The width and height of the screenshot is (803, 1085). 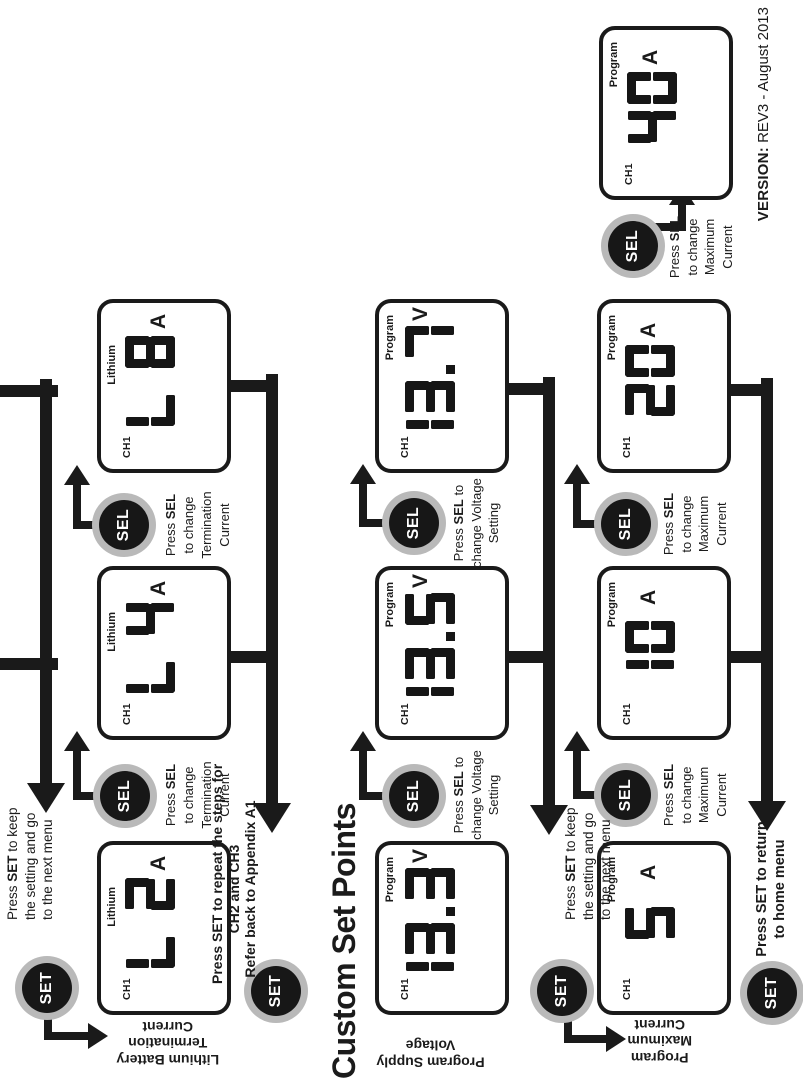 What do you see at coordinates (763, 114) in the screenshot?
I see `version-line: VERSION: REV3 - August 2013` at bounding box center [763, 114].